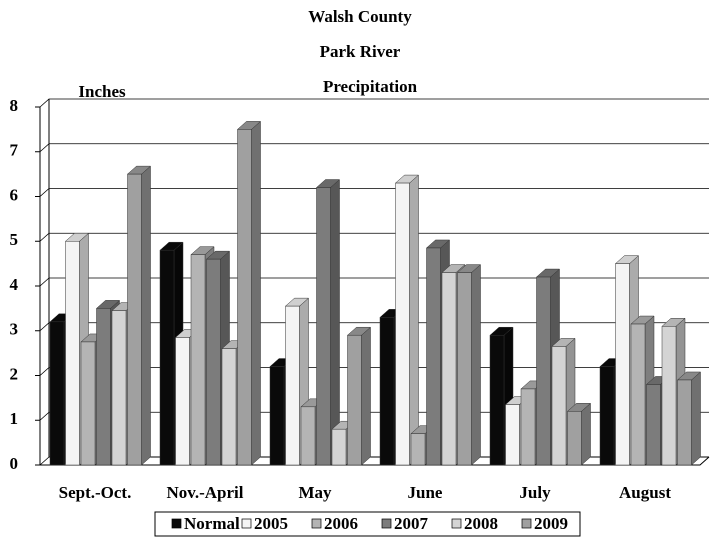  I want to click on x-tick-label: June, so click(425, 492).